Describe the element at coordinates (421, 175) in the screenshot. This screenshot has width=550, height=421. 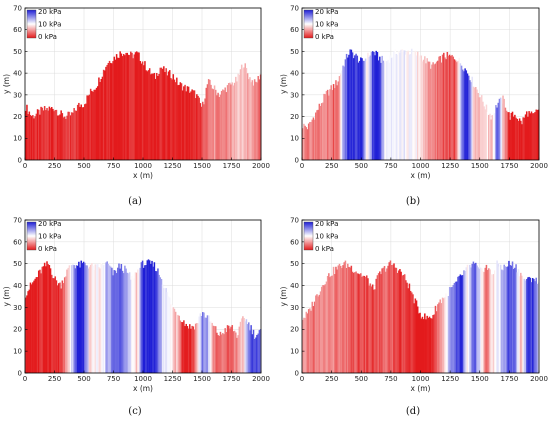
I see `x-axis-label: x (m)` at that location.